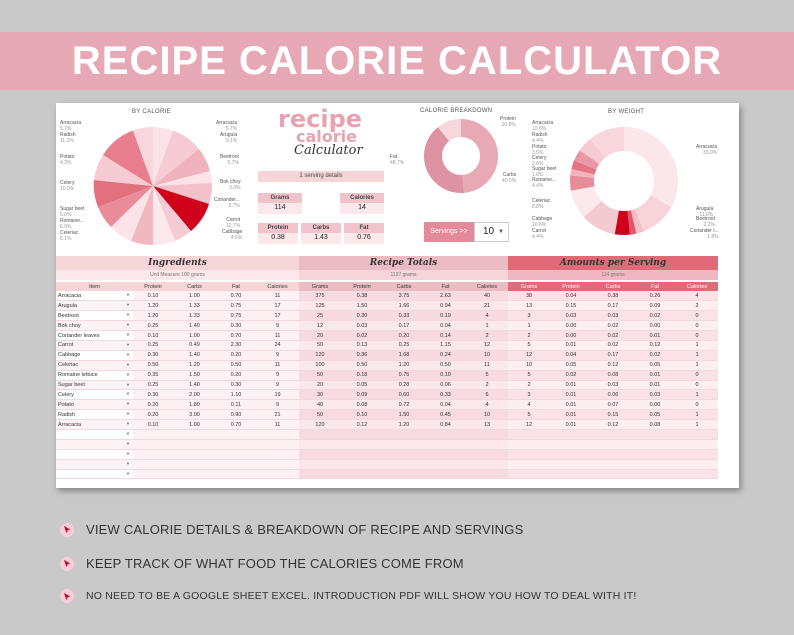 This screenshot has height=635, width=794. Describe the element at coordinates (94, 405) in the screenshot. I see `table-cell: Potato ▼` at that location.